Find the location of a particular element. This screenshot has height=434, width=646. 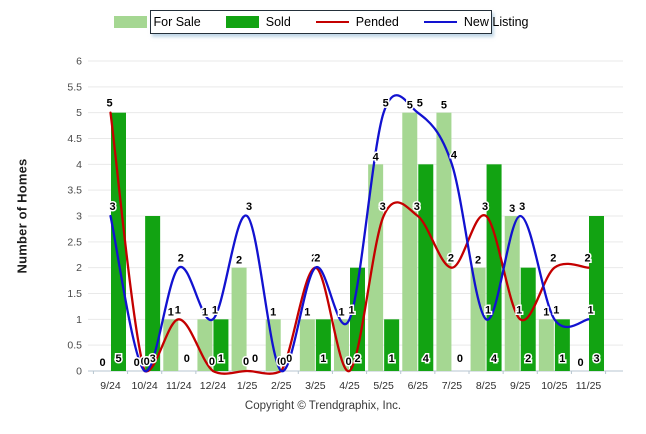

legend-item-pended: Pended is located at coordinates (357, 22).